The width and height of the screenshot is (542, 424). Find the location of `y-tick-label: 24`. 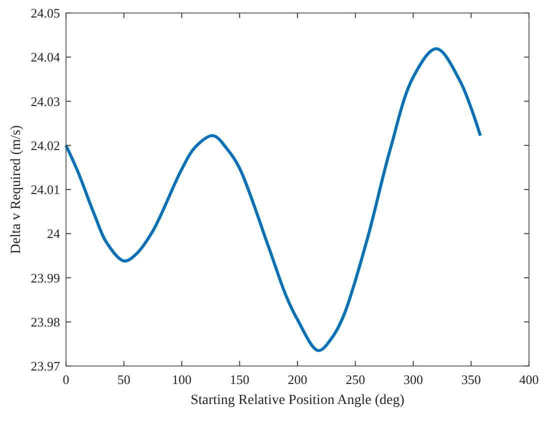

y-tick-label: 24 is located at coordinates (53, 234).